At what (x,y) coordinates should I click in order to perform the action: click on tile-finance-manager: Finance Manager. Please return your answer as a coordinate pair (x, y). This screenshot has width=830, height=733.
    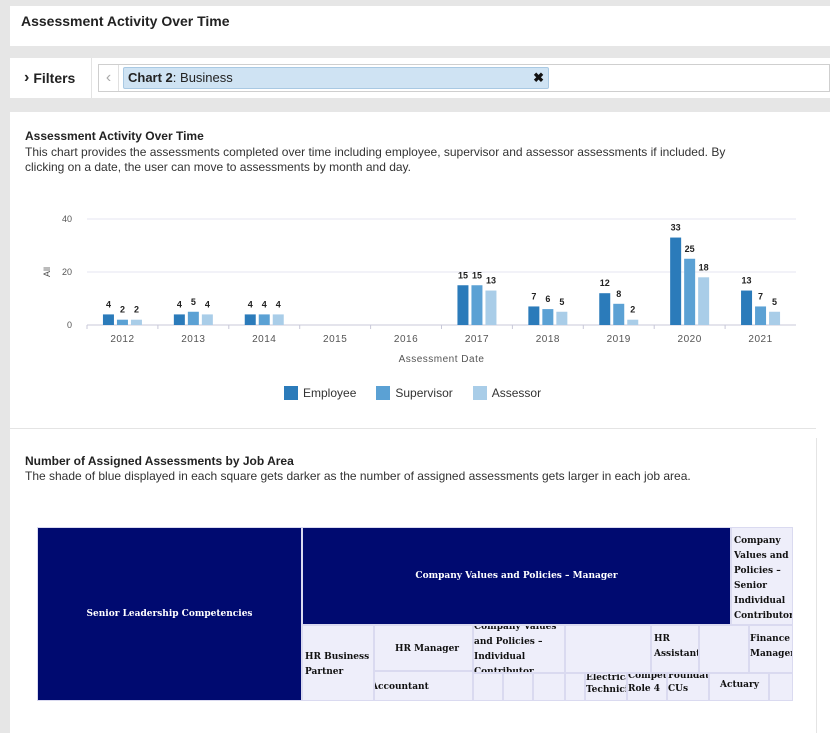
    Looking at the image, I should click on (771, 649).